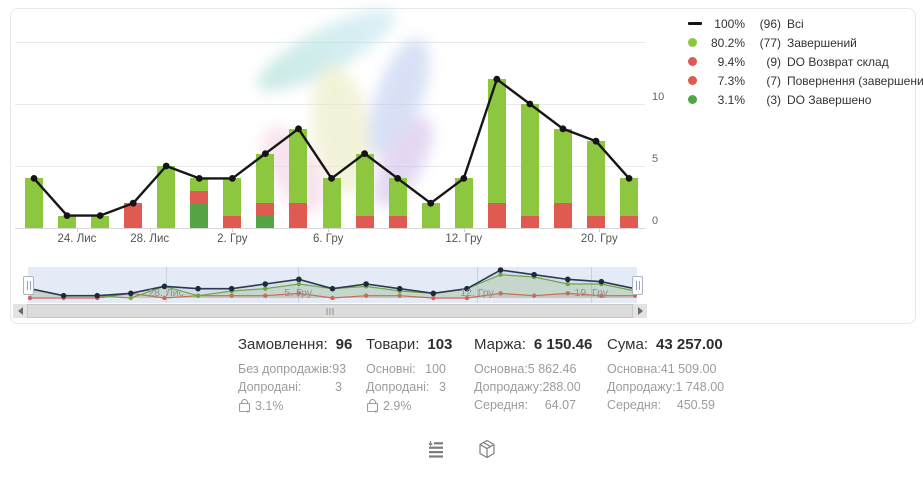  What do you see at coordinates (599, 239) in the screenshot?
I see `x-axis-label: 20. Гру` at bounding box center [599, 239].